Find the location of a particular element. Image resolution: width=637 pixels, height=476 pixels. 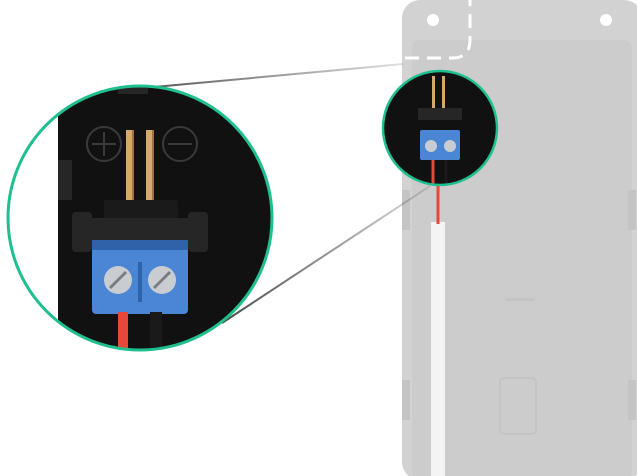

minus-symbol-icon is located at coordinates (180, 144).